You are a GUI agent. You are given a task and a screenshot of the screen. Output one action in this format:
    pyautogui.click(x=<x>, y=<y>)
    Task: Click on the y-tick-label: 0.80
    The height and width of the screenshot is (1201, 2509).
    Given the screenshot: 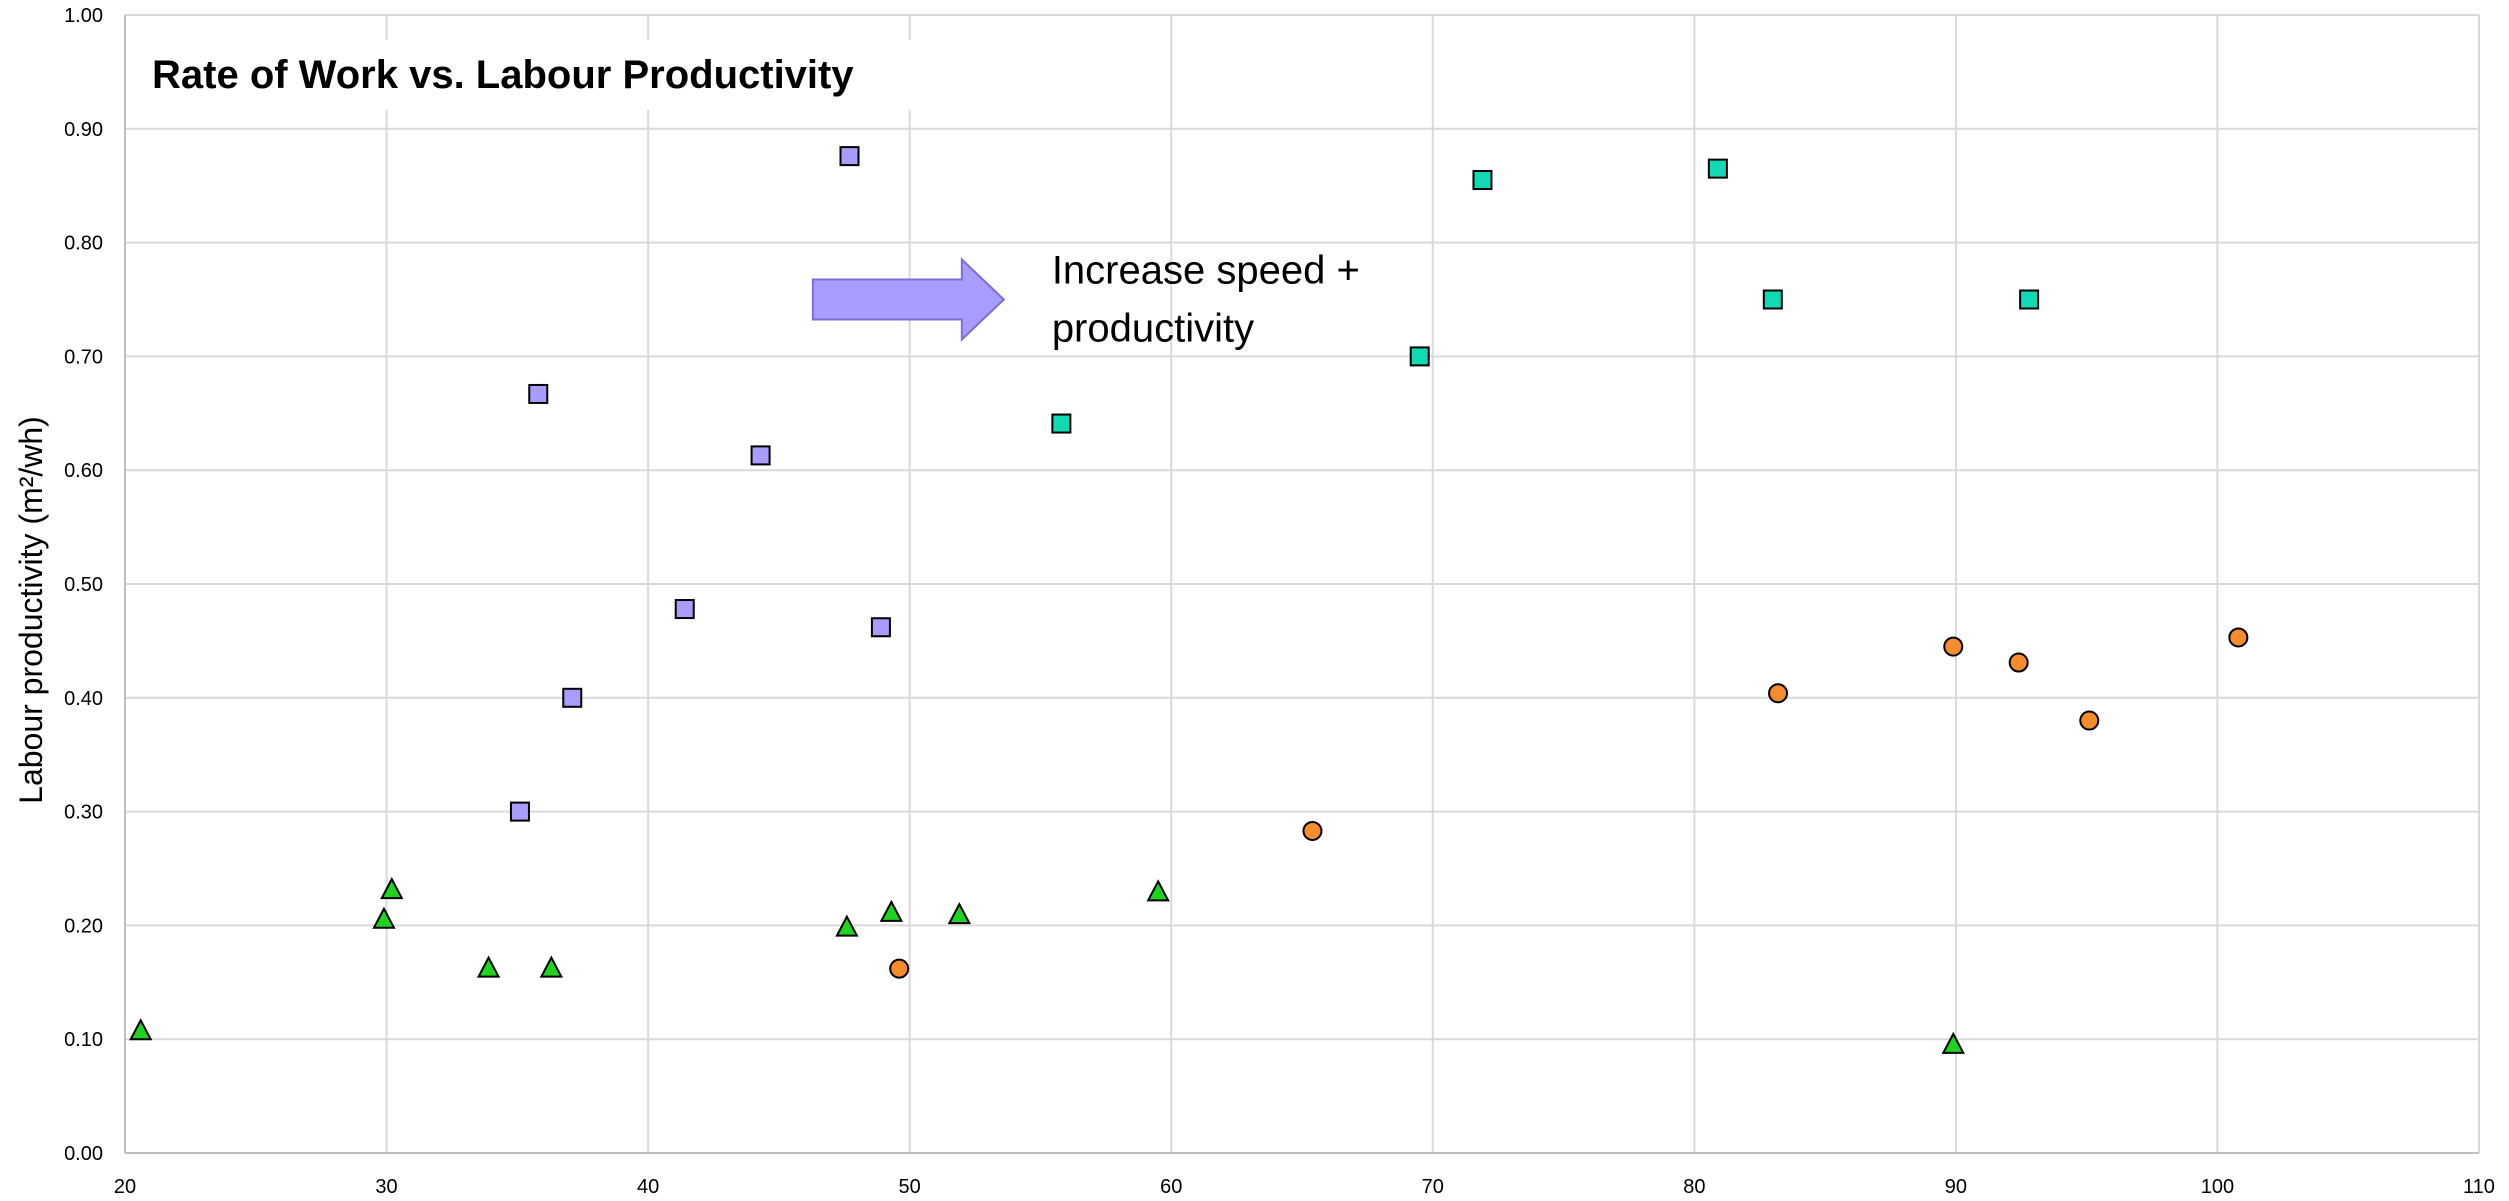 What is the action you would take?
    pyautogui.click(x=83, y=244)
    